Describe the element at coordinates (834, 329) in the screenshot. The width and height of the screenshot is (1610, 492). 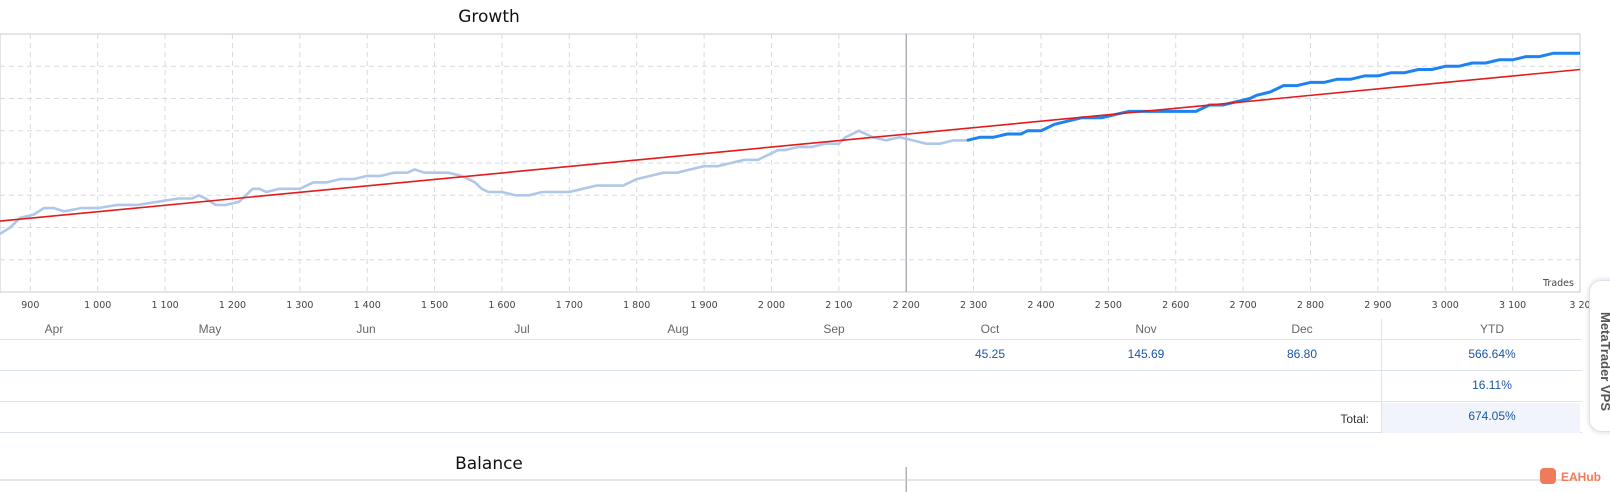
I see `month-sep: Sep` at that location.